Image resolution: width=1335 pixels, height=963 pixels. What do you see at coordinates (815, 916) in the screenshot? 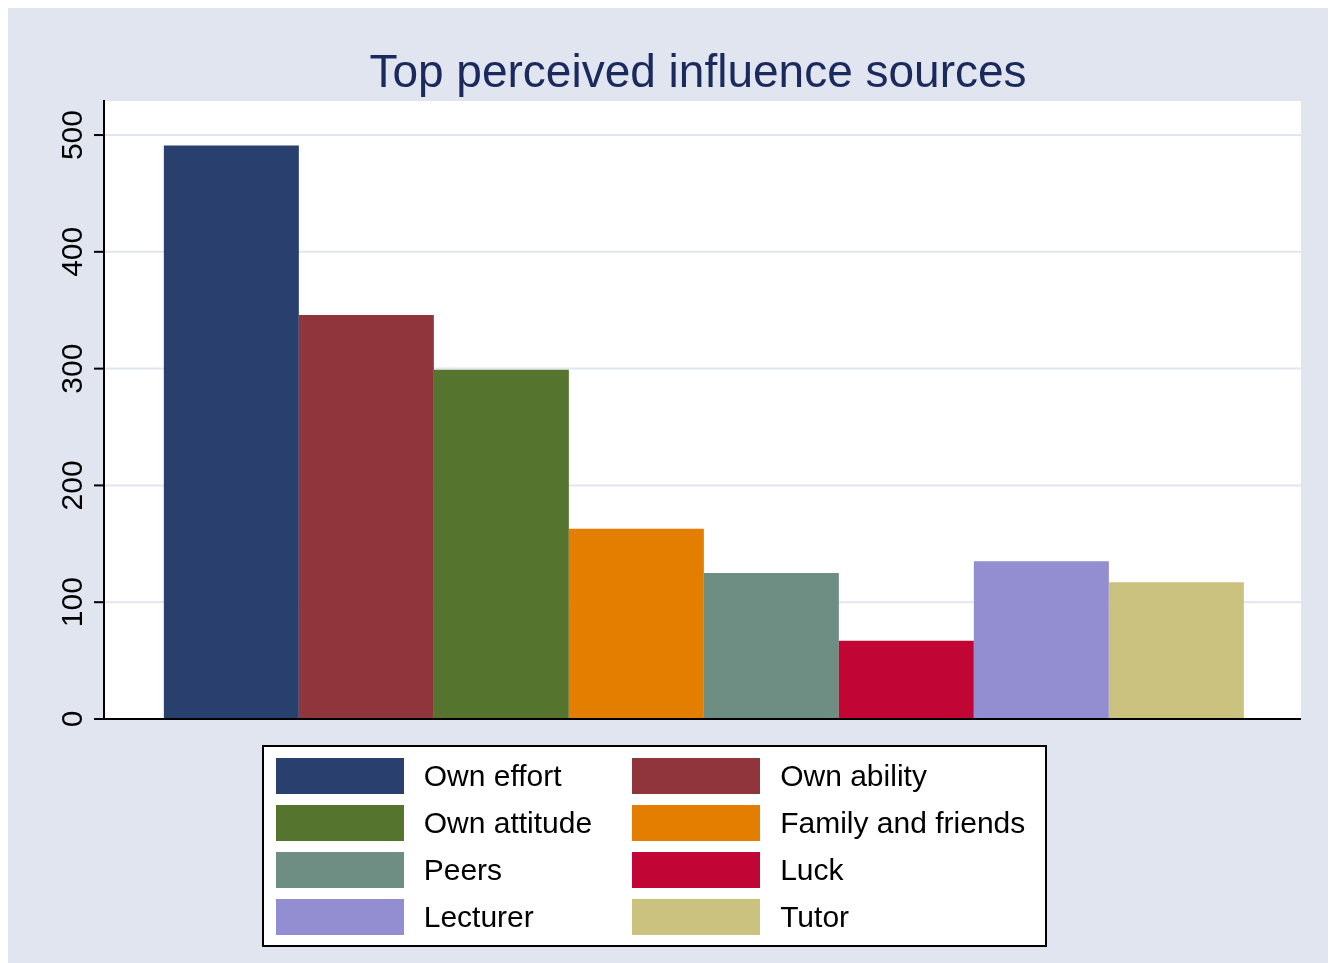
I see `legend-label: Tutor` at bounding box center [815, 916].